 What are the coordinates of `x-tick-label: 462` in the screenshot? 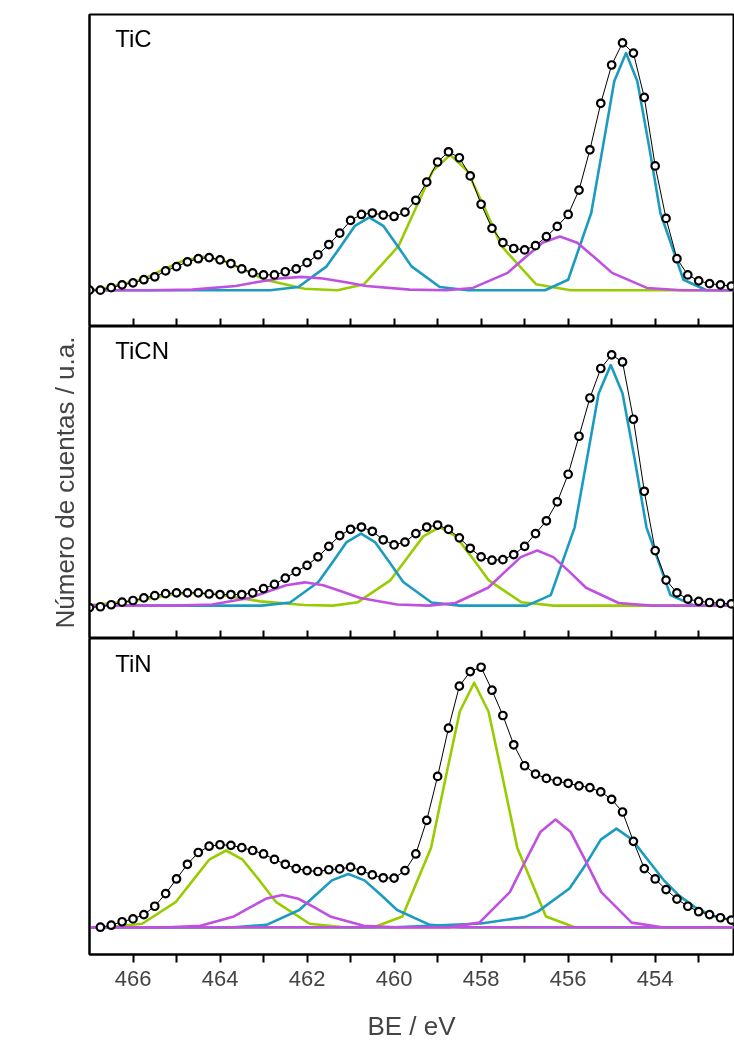 It's located at (307, 978).